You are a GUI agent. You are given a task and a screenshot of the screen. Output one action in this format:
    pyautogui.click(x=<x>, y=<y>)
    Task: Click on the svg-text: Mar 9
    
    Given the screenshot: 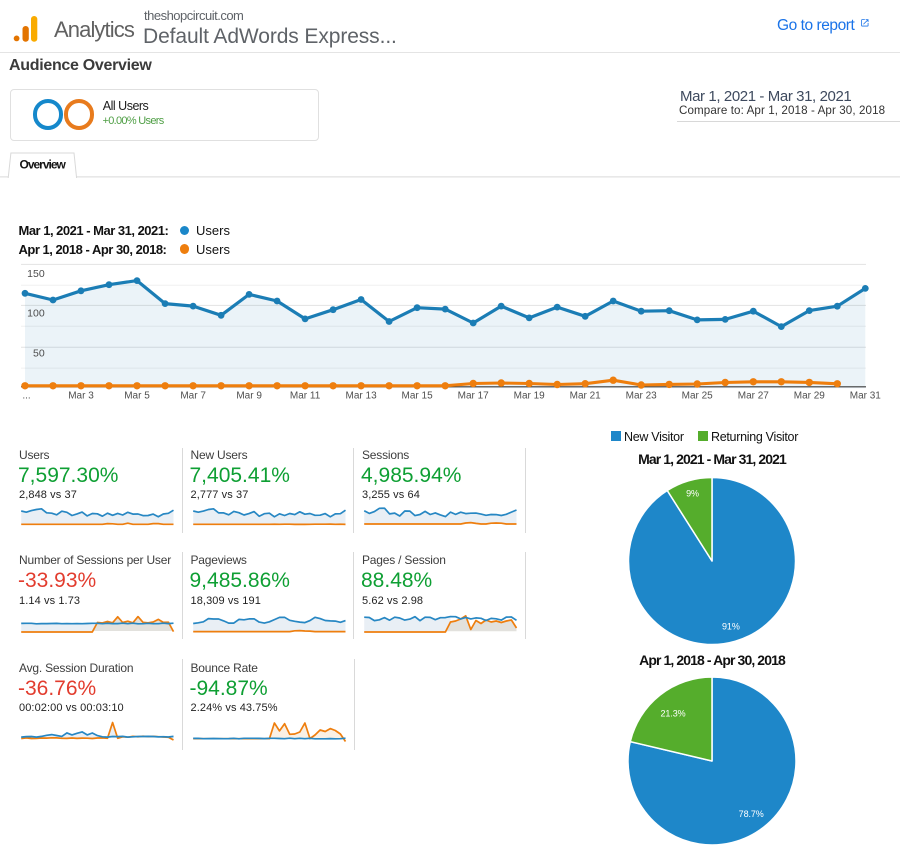 What is the action you would take?
    pyautogui.click(x=249, y=396)
    